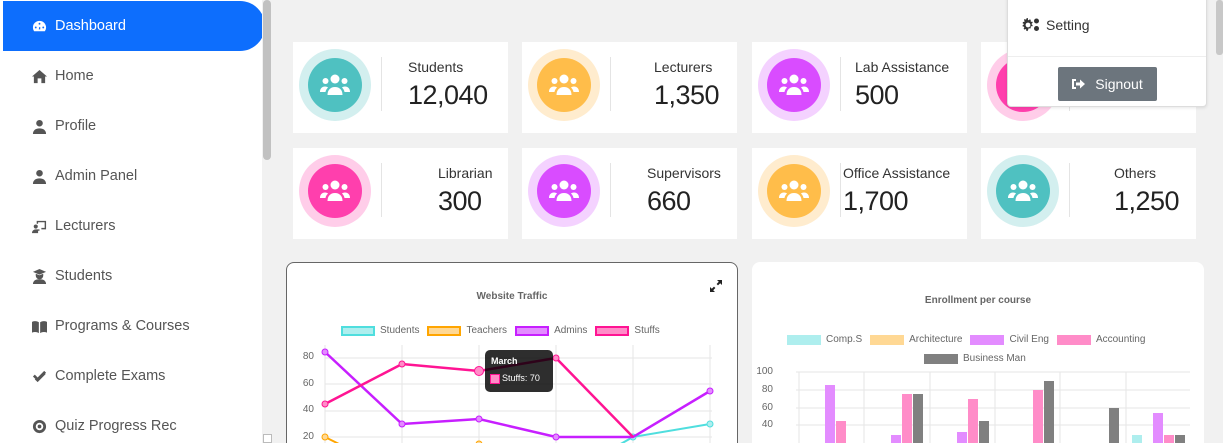 This screenshot has height=443, width=1223. I want to click on sidebar-item-label: Programs & Courses, so click(122, 326).